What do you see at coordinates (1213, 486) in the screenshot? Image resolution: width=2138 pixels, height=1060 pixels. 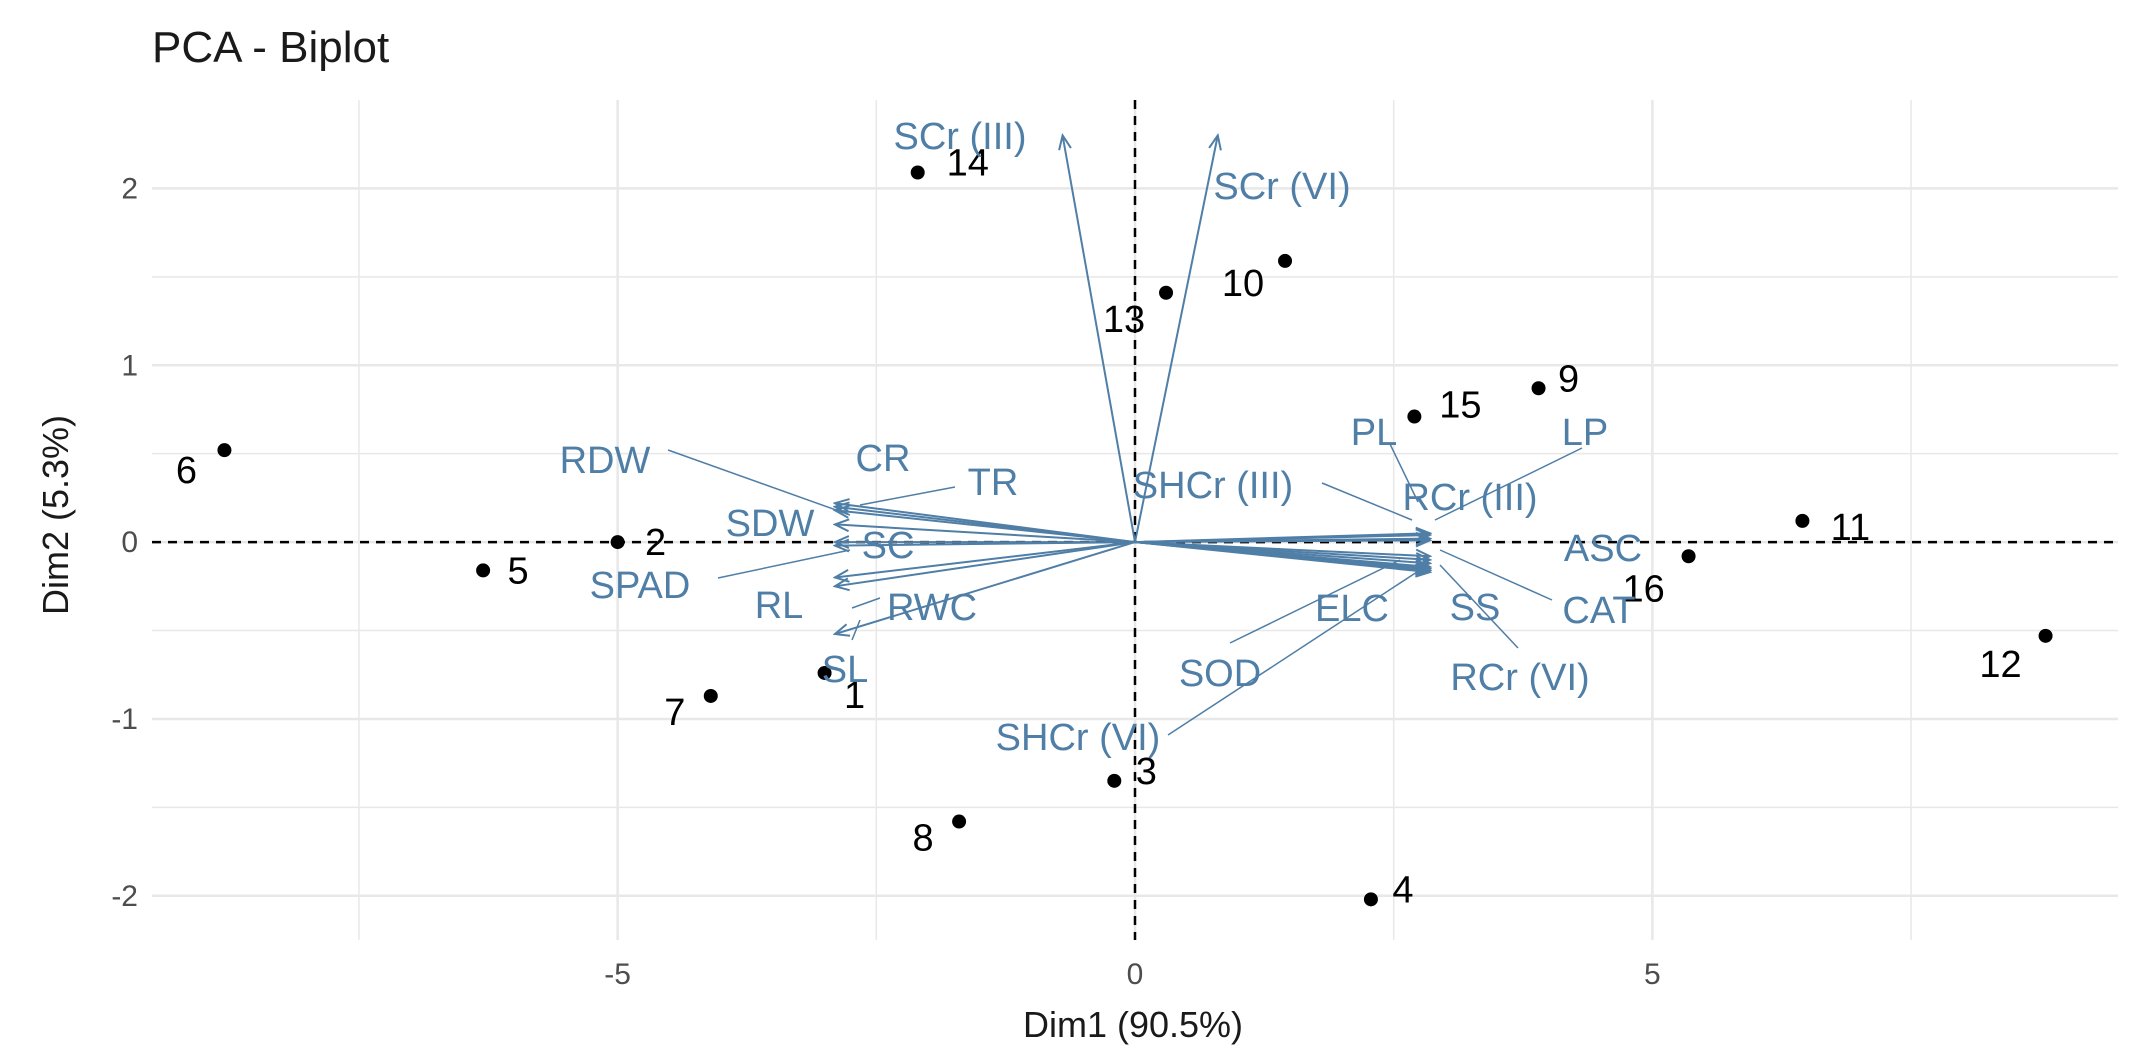 I see `variable-label: SHCr (III)` at bounding box center [1213, 486].